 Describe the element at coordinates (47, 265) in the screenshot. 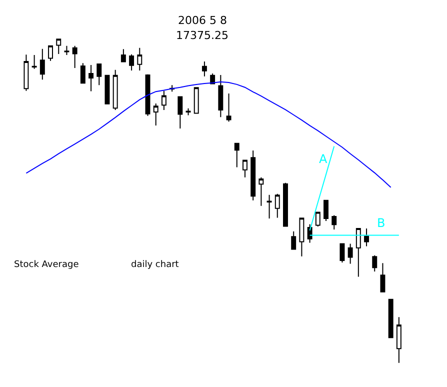

I see `annotation: Stock Average` at that location.